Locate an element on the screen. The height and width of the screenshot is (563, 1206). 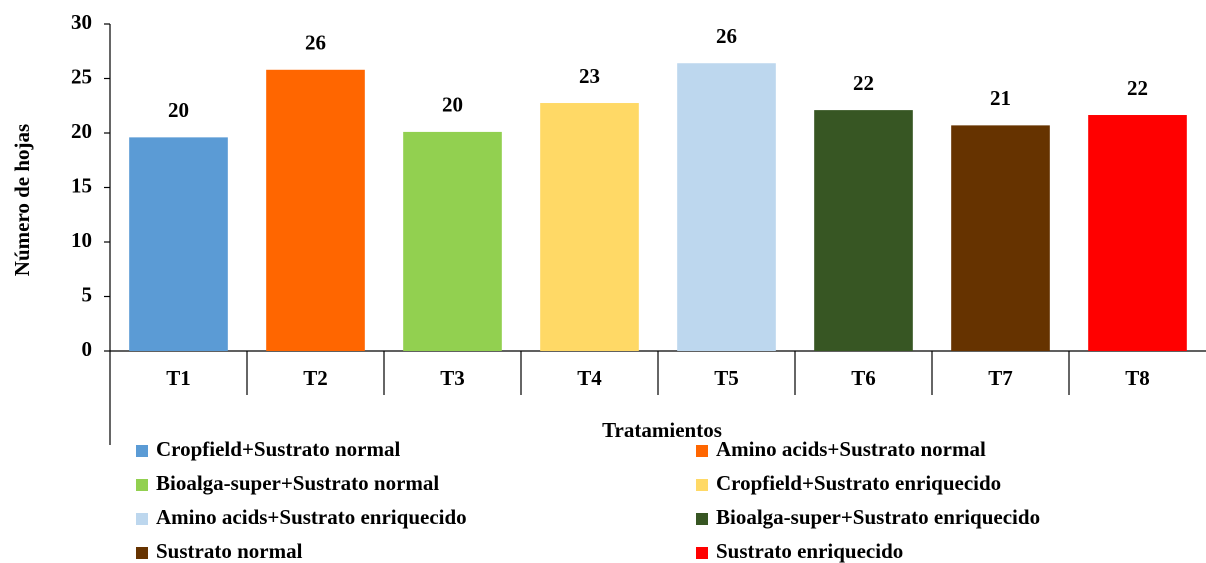
legend-label: Sustrato enriquecido is located at coordinates (809, 551).